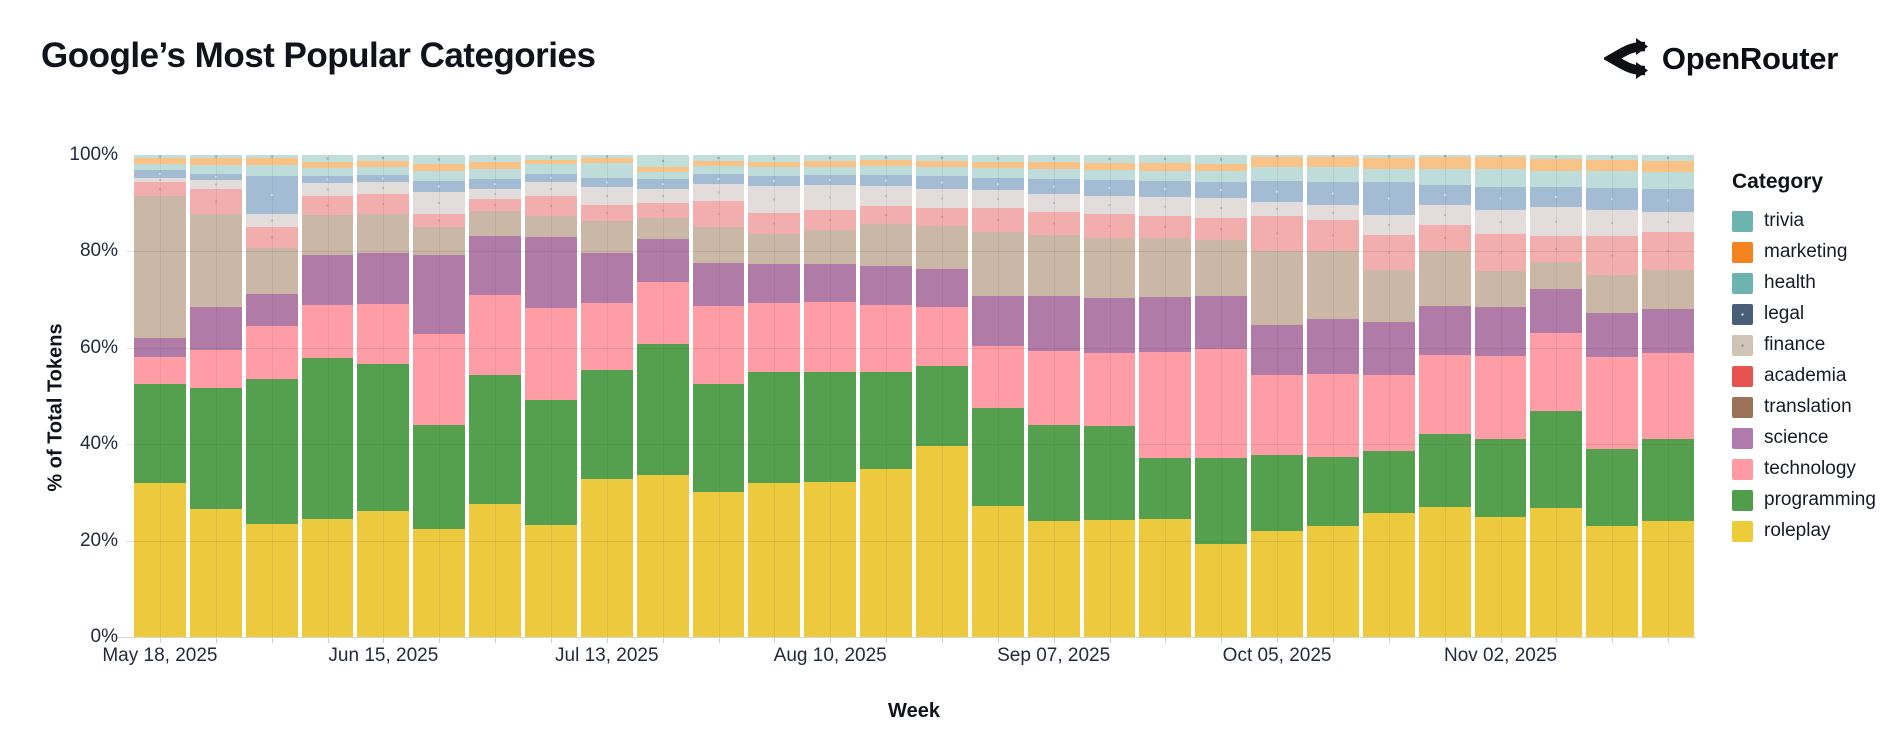 The width and height of the screenshot is (1882, 732). Describe the element at coordinates (1807, 376) in the screenshot. I see `legend-item-academia: academia` at that location.